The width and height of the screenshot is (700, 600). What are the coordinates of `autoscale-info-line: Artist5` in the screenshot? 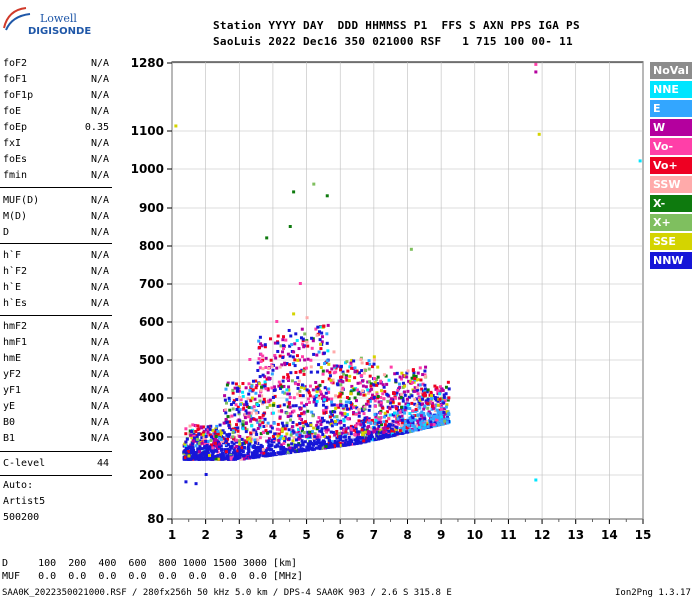 It's located at (24, 501).